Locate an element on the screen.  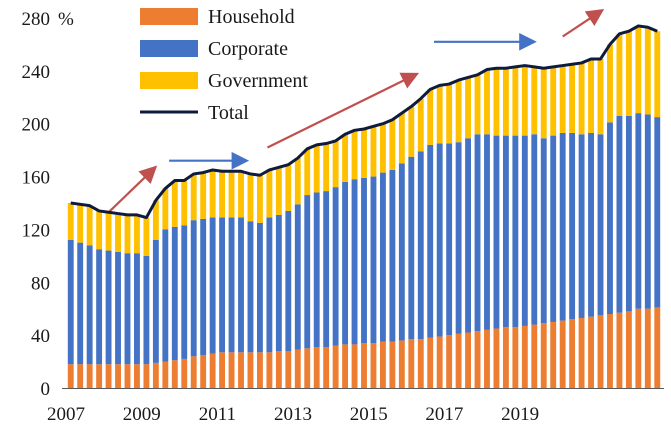
legend-label-total: Total is located at coordinates (228, 113).